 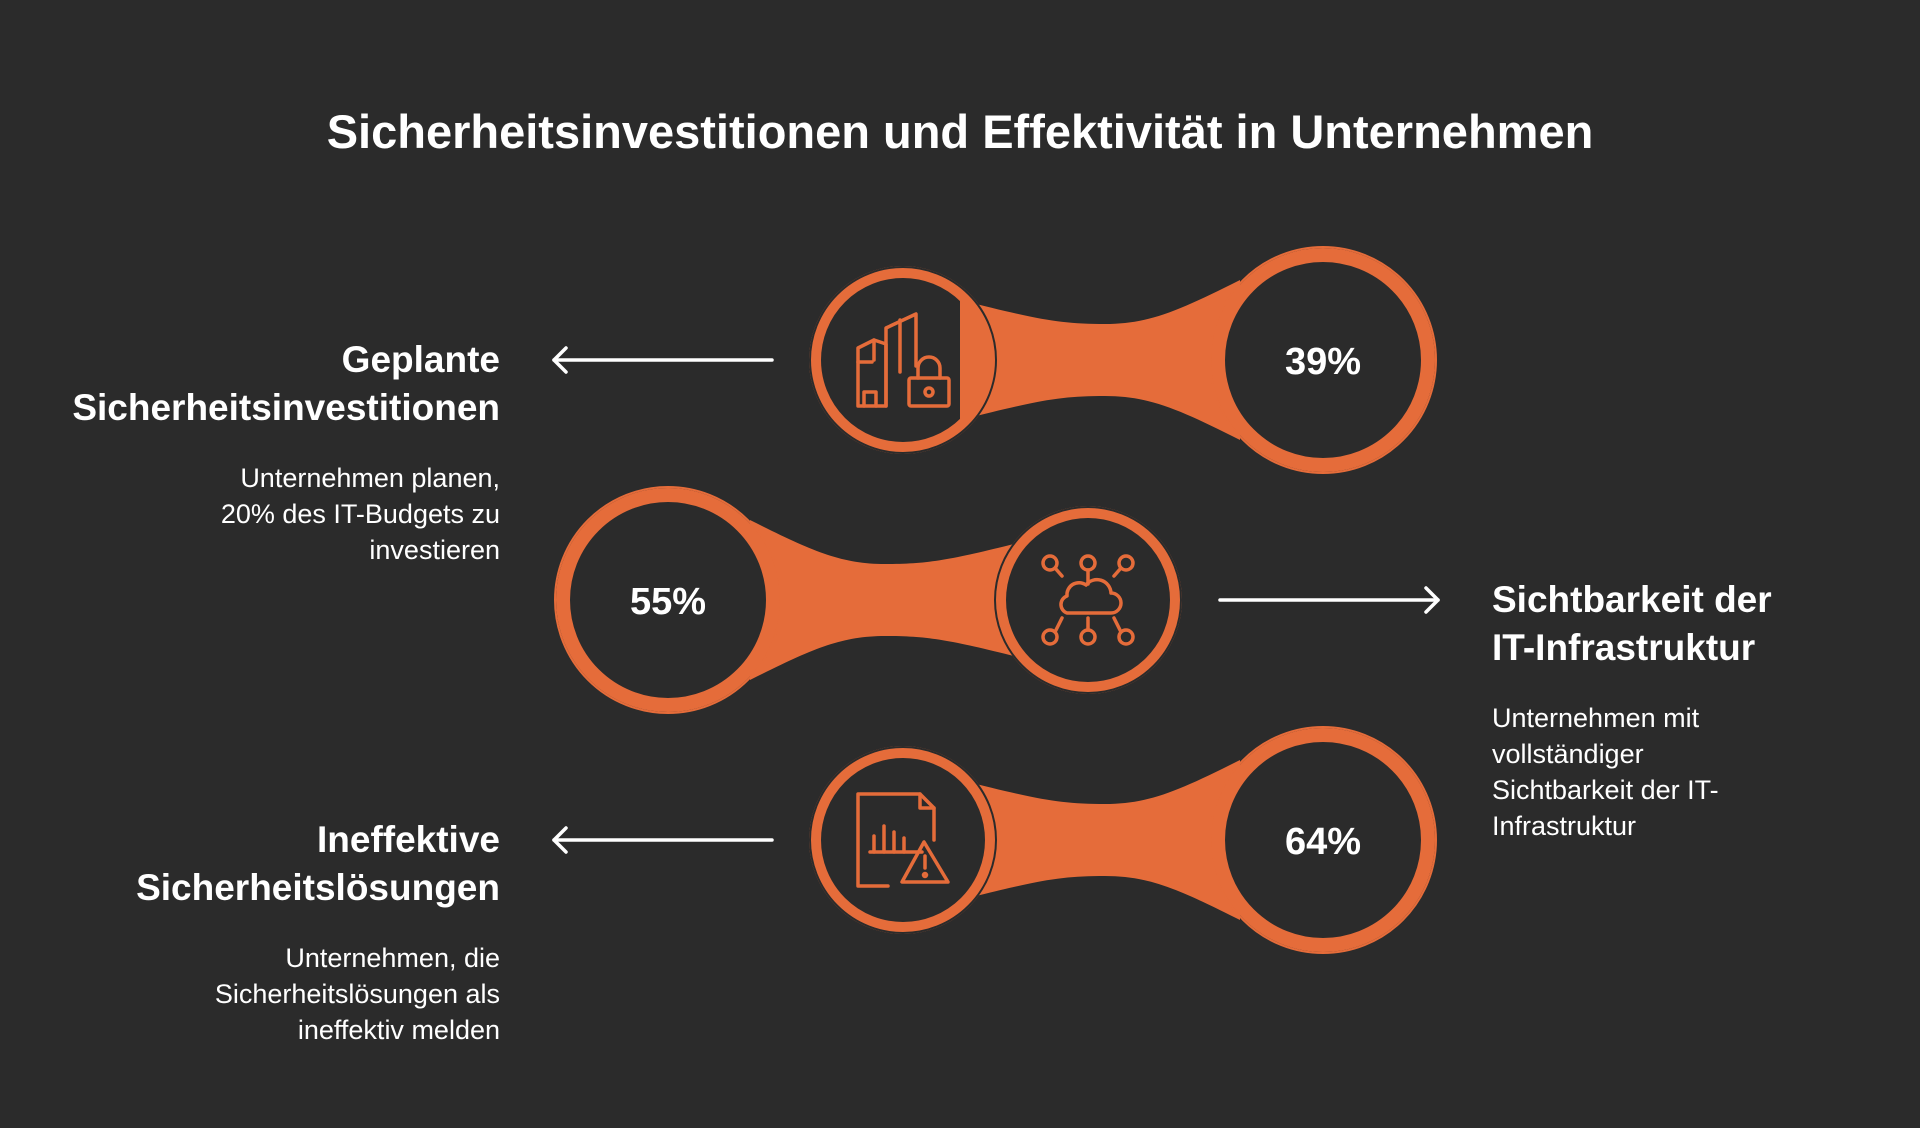 What do you see at coordinates (370, 478) in the screenshot?
I see `description-line: Unternehmen planen,` at bounding box center [370, 478].